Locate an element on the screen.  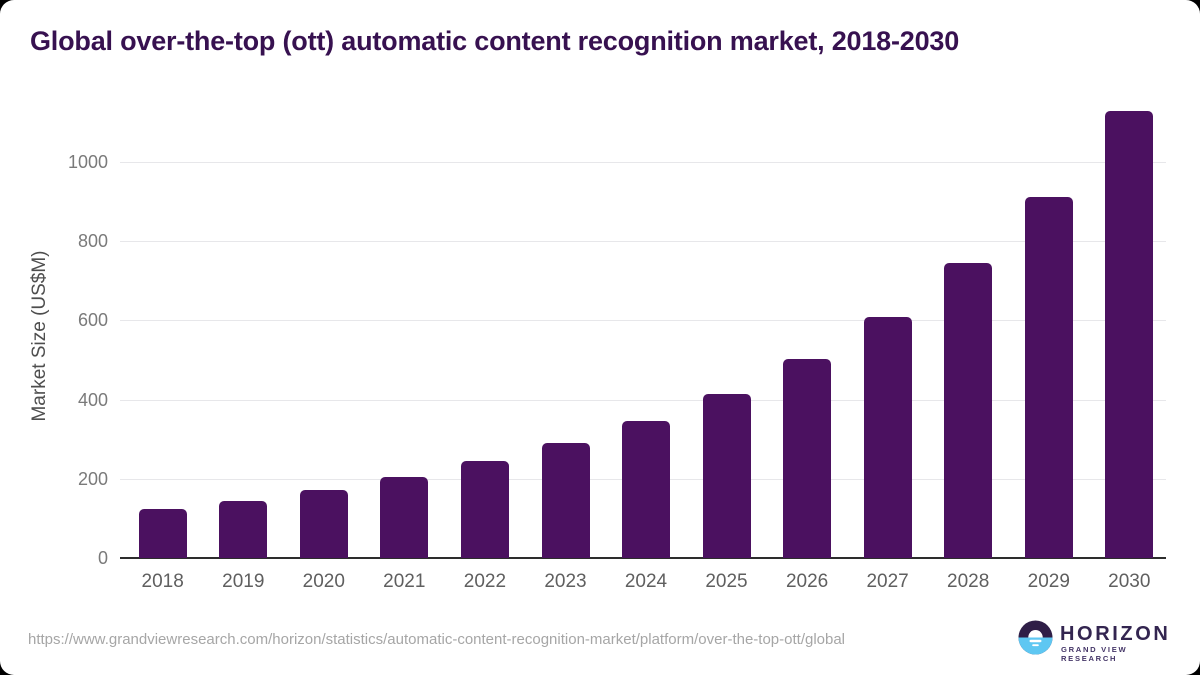
y-tick-label-1000: 1000 is located at coordinates (87, 162).